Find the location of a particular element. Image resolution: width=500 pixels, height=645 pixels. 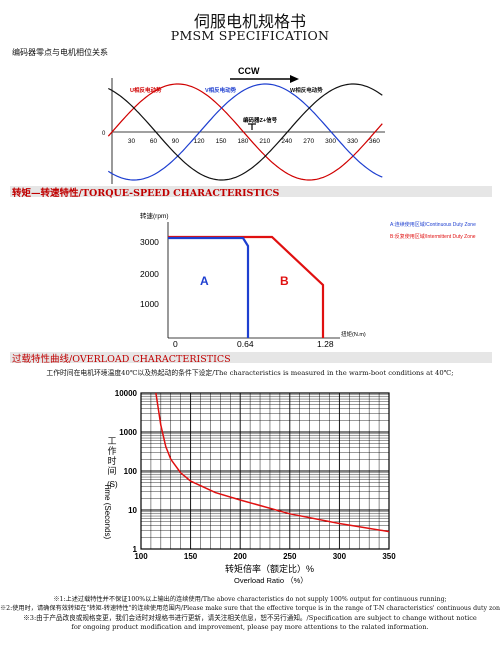

overload-ytick-1000: 1000 is located at coordinates (128, 432).